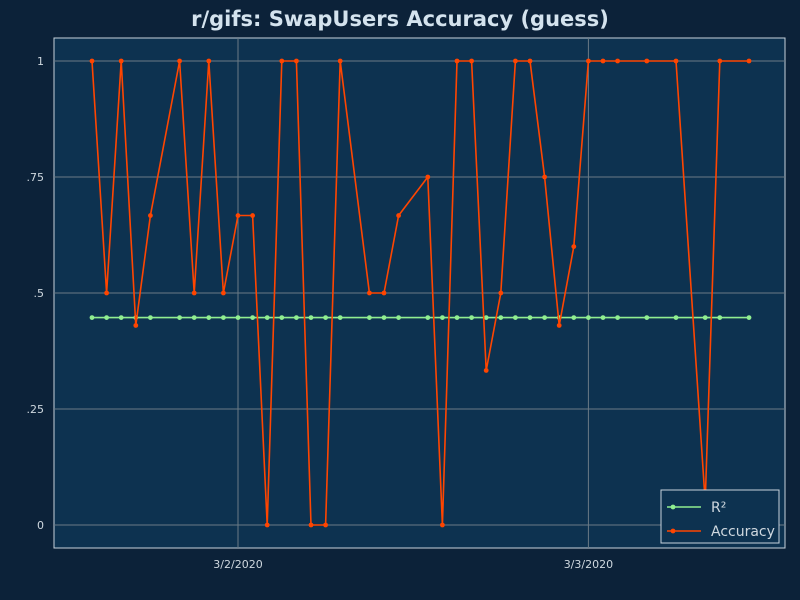  Describe the element at coordinates (696, 508) in the screenshot. I see `legend-item: R²` at that location.